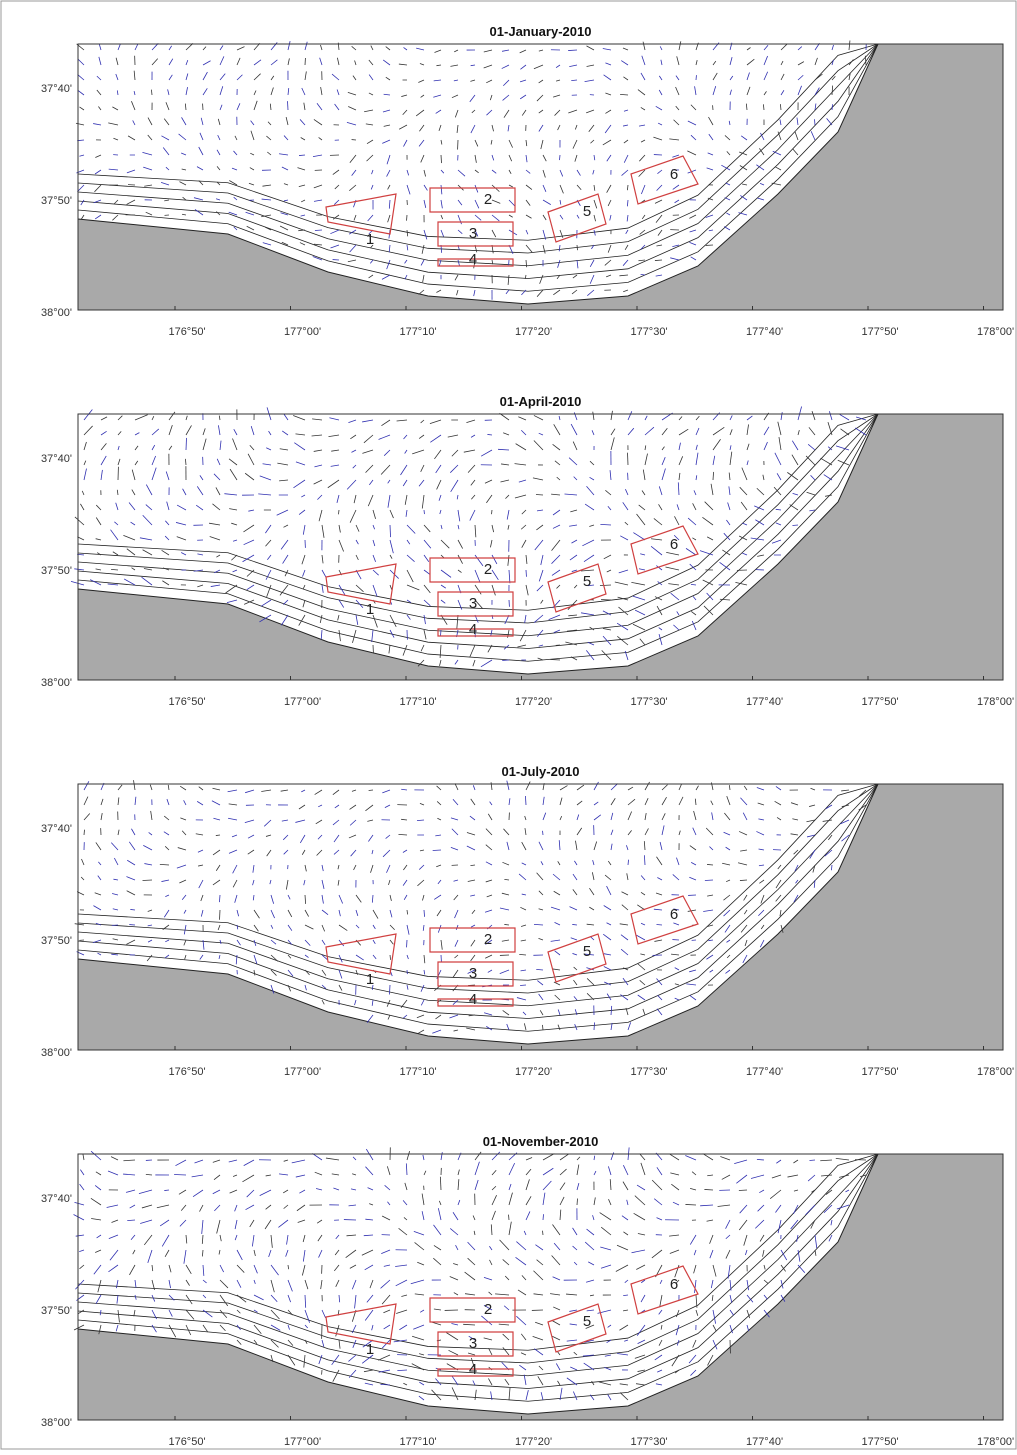 This screenshot has height=1455, width=1017. I want to click on panel-title: 01-November-2010, so click(541, 1141).